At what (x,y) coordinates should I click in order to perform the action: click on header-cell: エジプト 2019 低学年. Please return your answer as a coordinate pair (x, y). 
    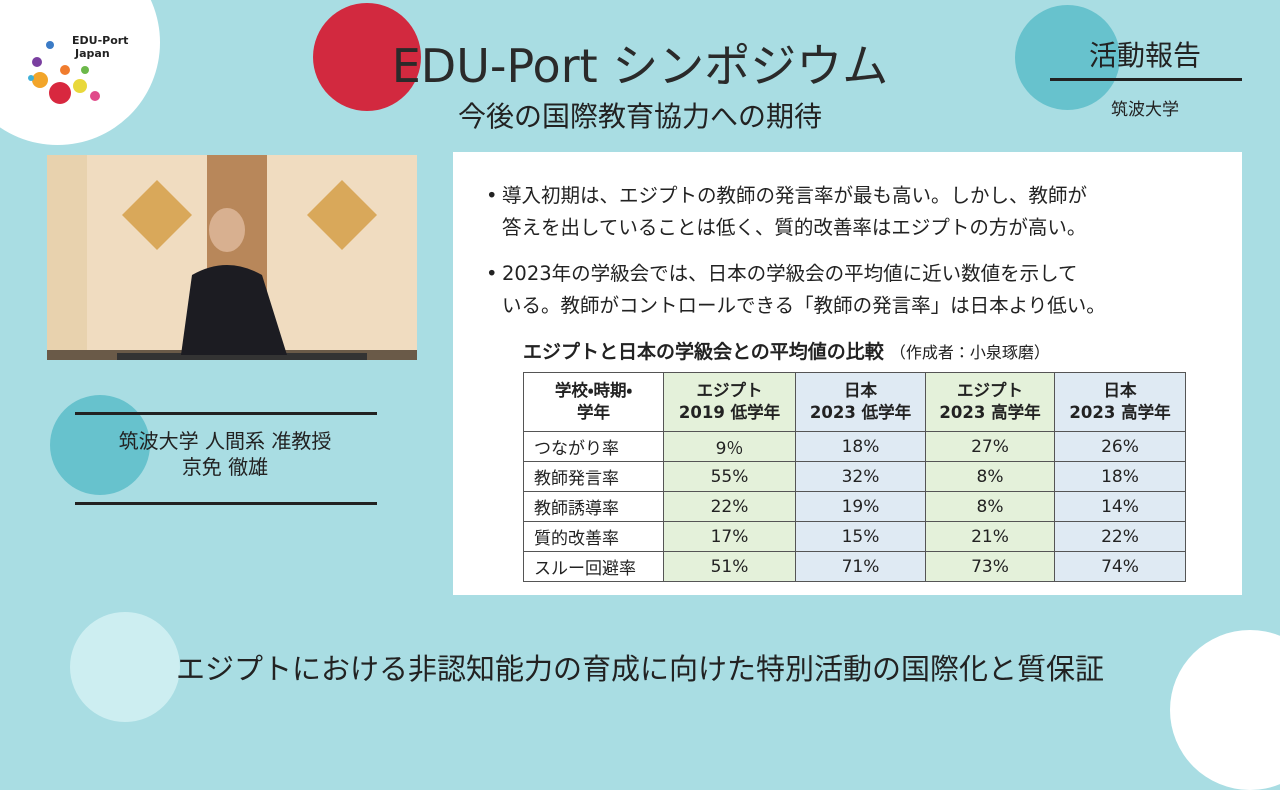
    Looking at the image, I should click on (729, 402).